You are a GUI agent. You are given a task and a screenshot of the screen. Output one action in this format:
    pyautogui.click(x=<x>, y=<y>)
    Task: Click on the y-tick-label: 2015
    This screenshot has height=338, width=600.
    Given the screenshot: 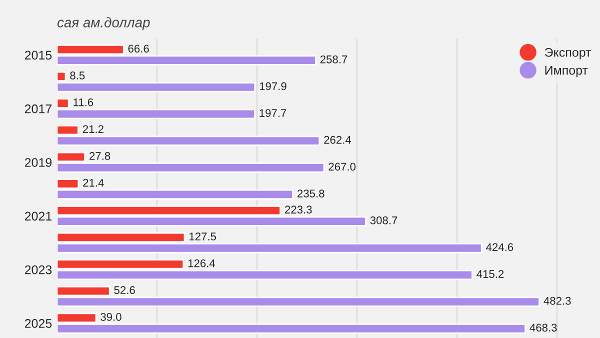 What is the action you would take?
    pyautogui.click(x=38, y=55)
    